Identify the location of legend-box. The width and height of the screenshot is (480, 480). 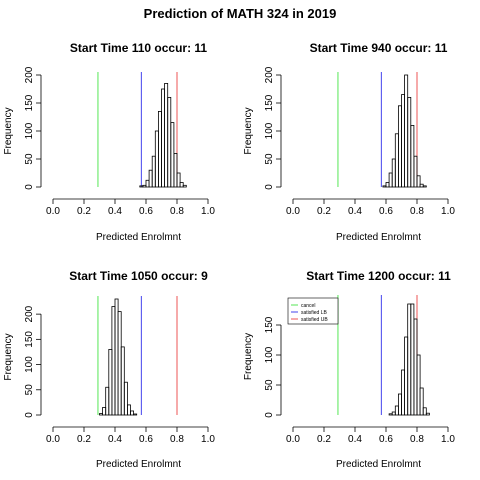
(313, 311).